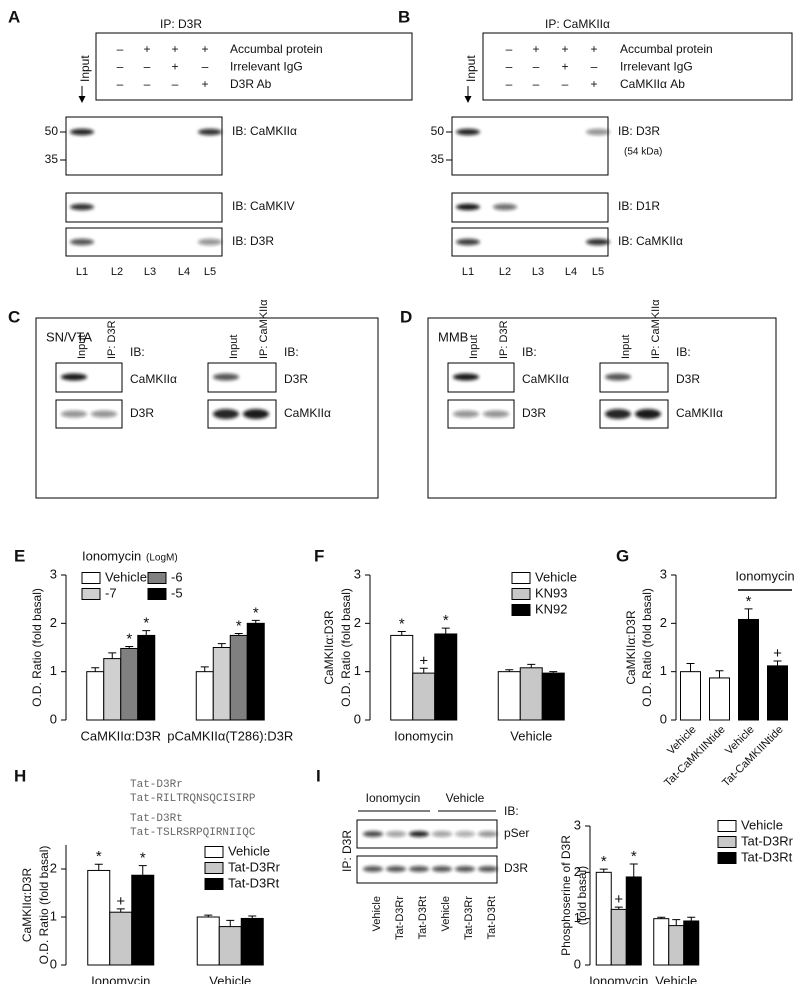  What do you see at coordinates (622, 555) in the screenshot?
I see `panel-letter: G` at bounding box center [622, 555].